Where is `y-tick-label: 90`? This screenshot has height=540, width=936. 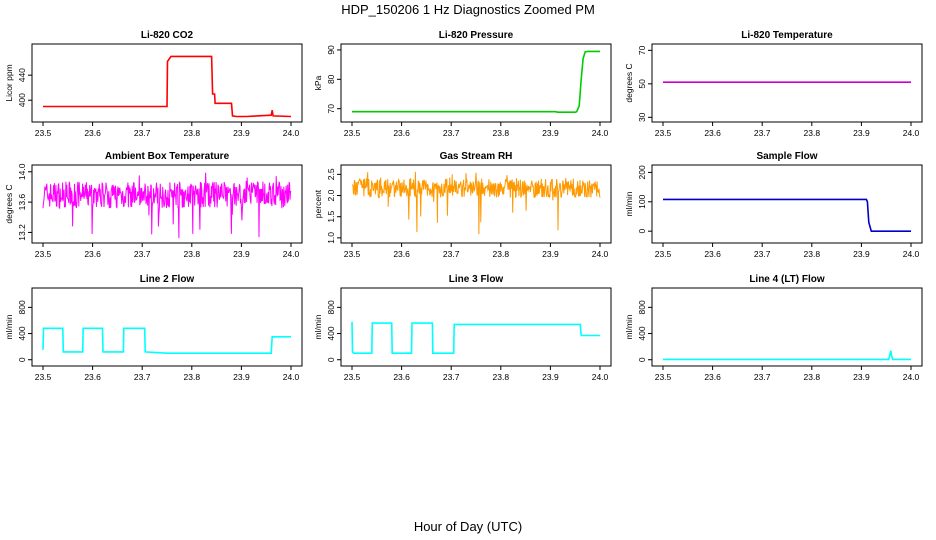
y-tick-label: 90 is located at coordinates (331, 50).